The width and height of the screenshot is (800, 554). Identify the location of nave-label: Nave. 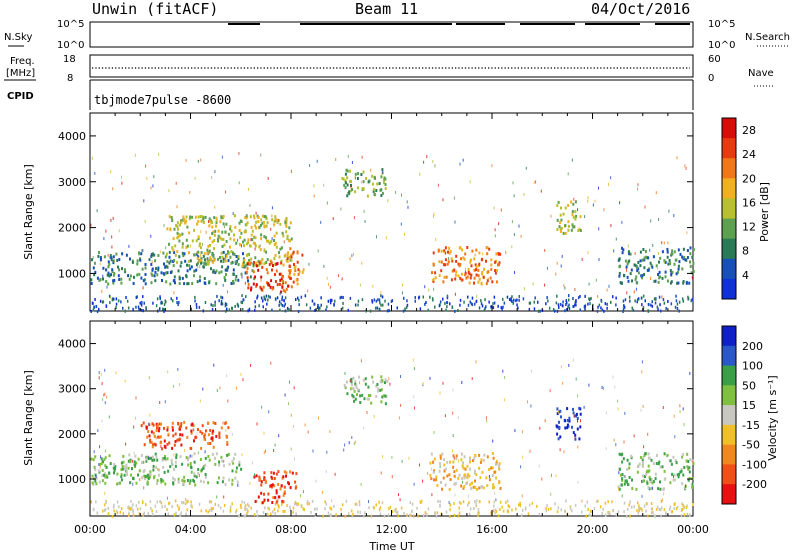
(761, 73).